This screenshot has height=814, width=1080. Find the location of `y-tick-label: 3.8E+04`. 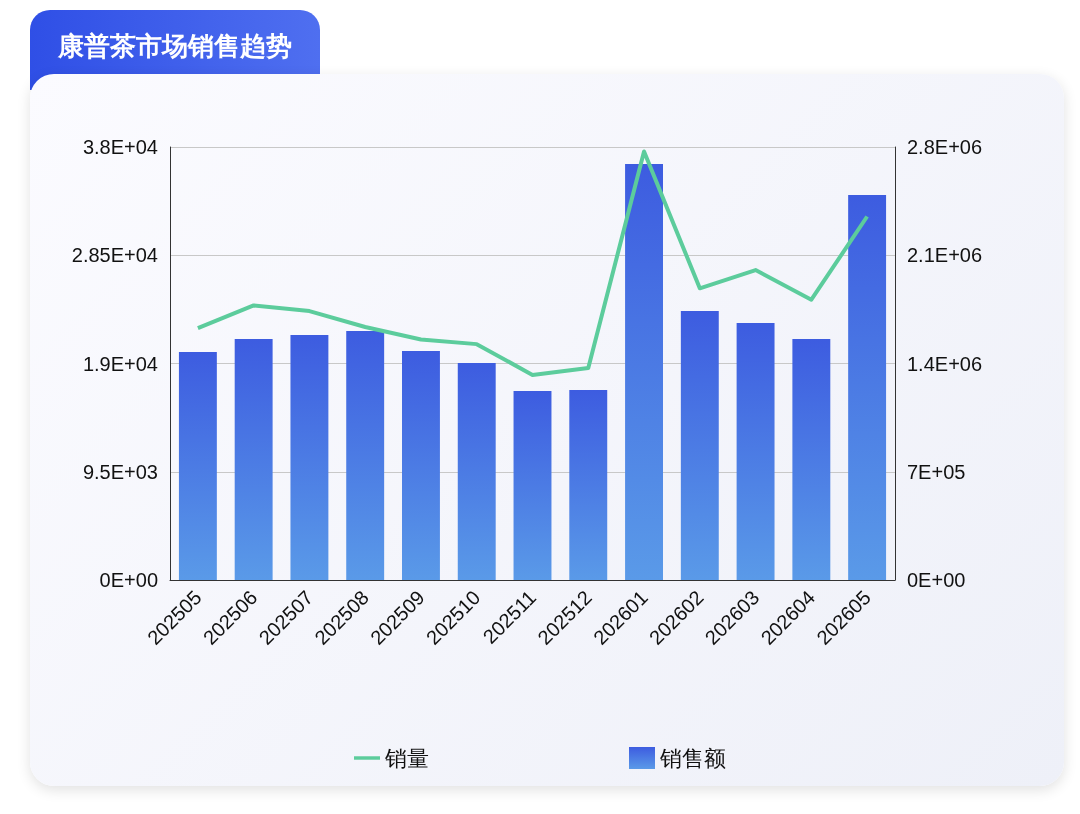

y-tick-label: 3.8E+04 is located at coordinates (120, 147).